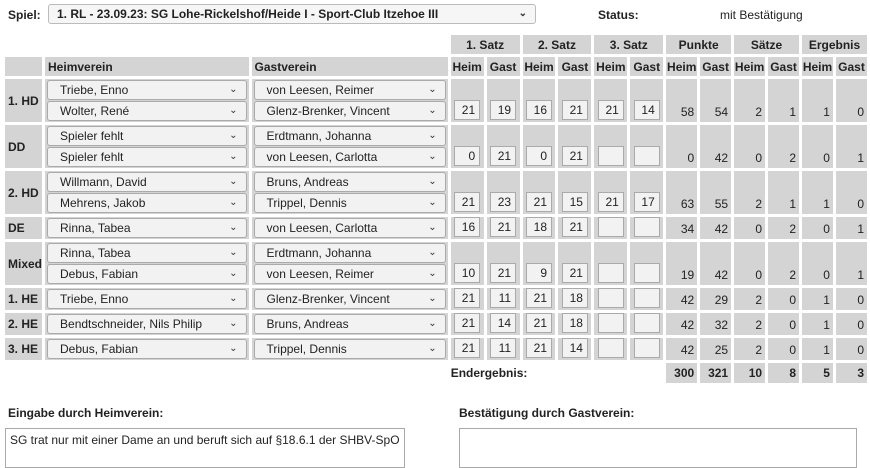 This screenshot has width=870, height=468. Describe the element at coordinates (646, 202) in the screenshot. I see `set-3-guest-input: 17` at that location.